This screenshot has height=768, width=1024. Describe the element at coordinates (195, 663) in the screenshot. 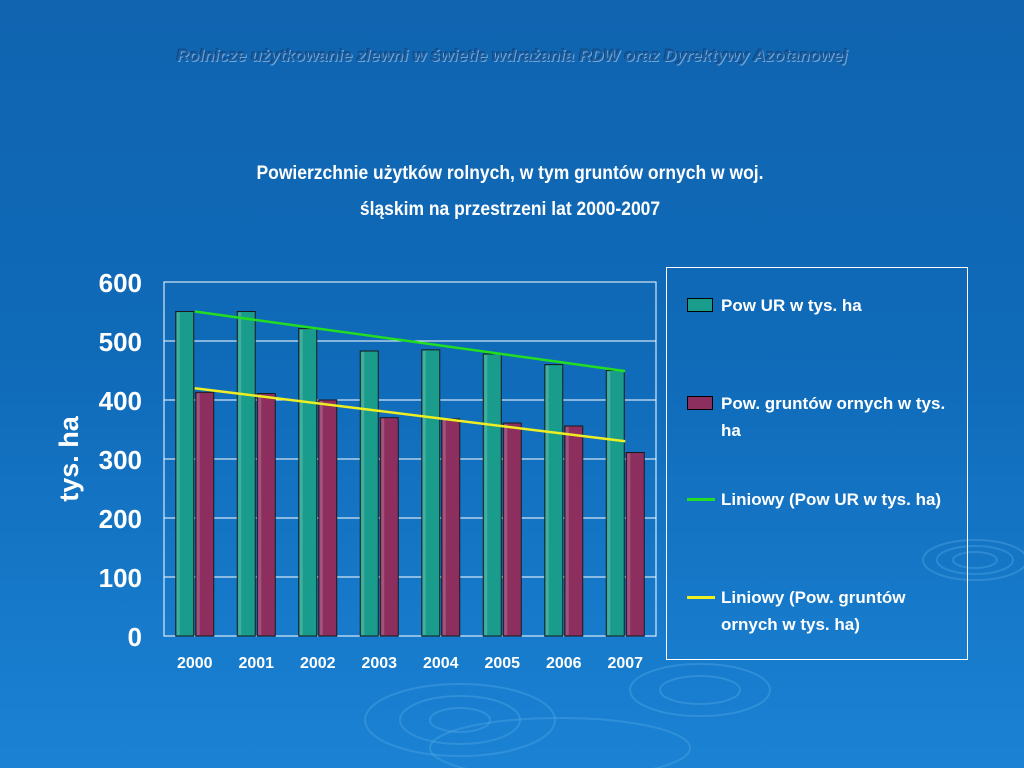

I see `x-tick-label-2000: 2000` at that location.